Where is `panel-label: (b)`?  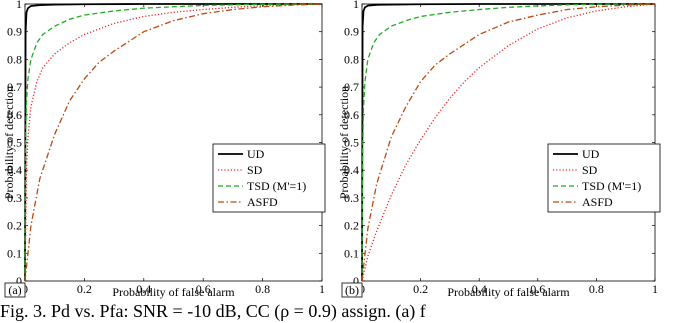
panel-label: (b) is located at coordinates (352, 290).